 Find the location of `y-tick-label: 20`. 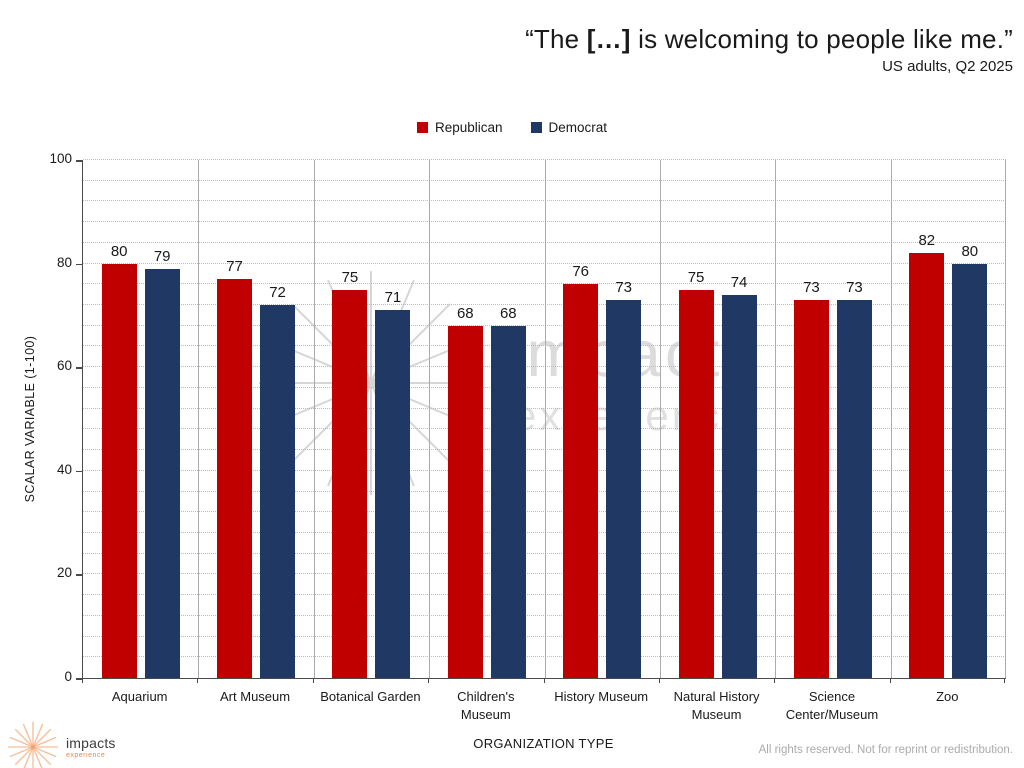

y-tick-label: 20 is located at coordinates (64, 573).